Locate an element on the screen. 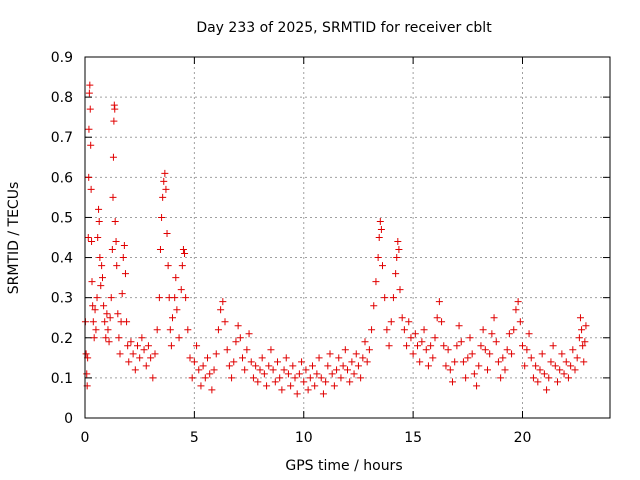 This screenshot has height=480, width=640. y-tick-label: 0.1 is located at coordinates (62, 379).